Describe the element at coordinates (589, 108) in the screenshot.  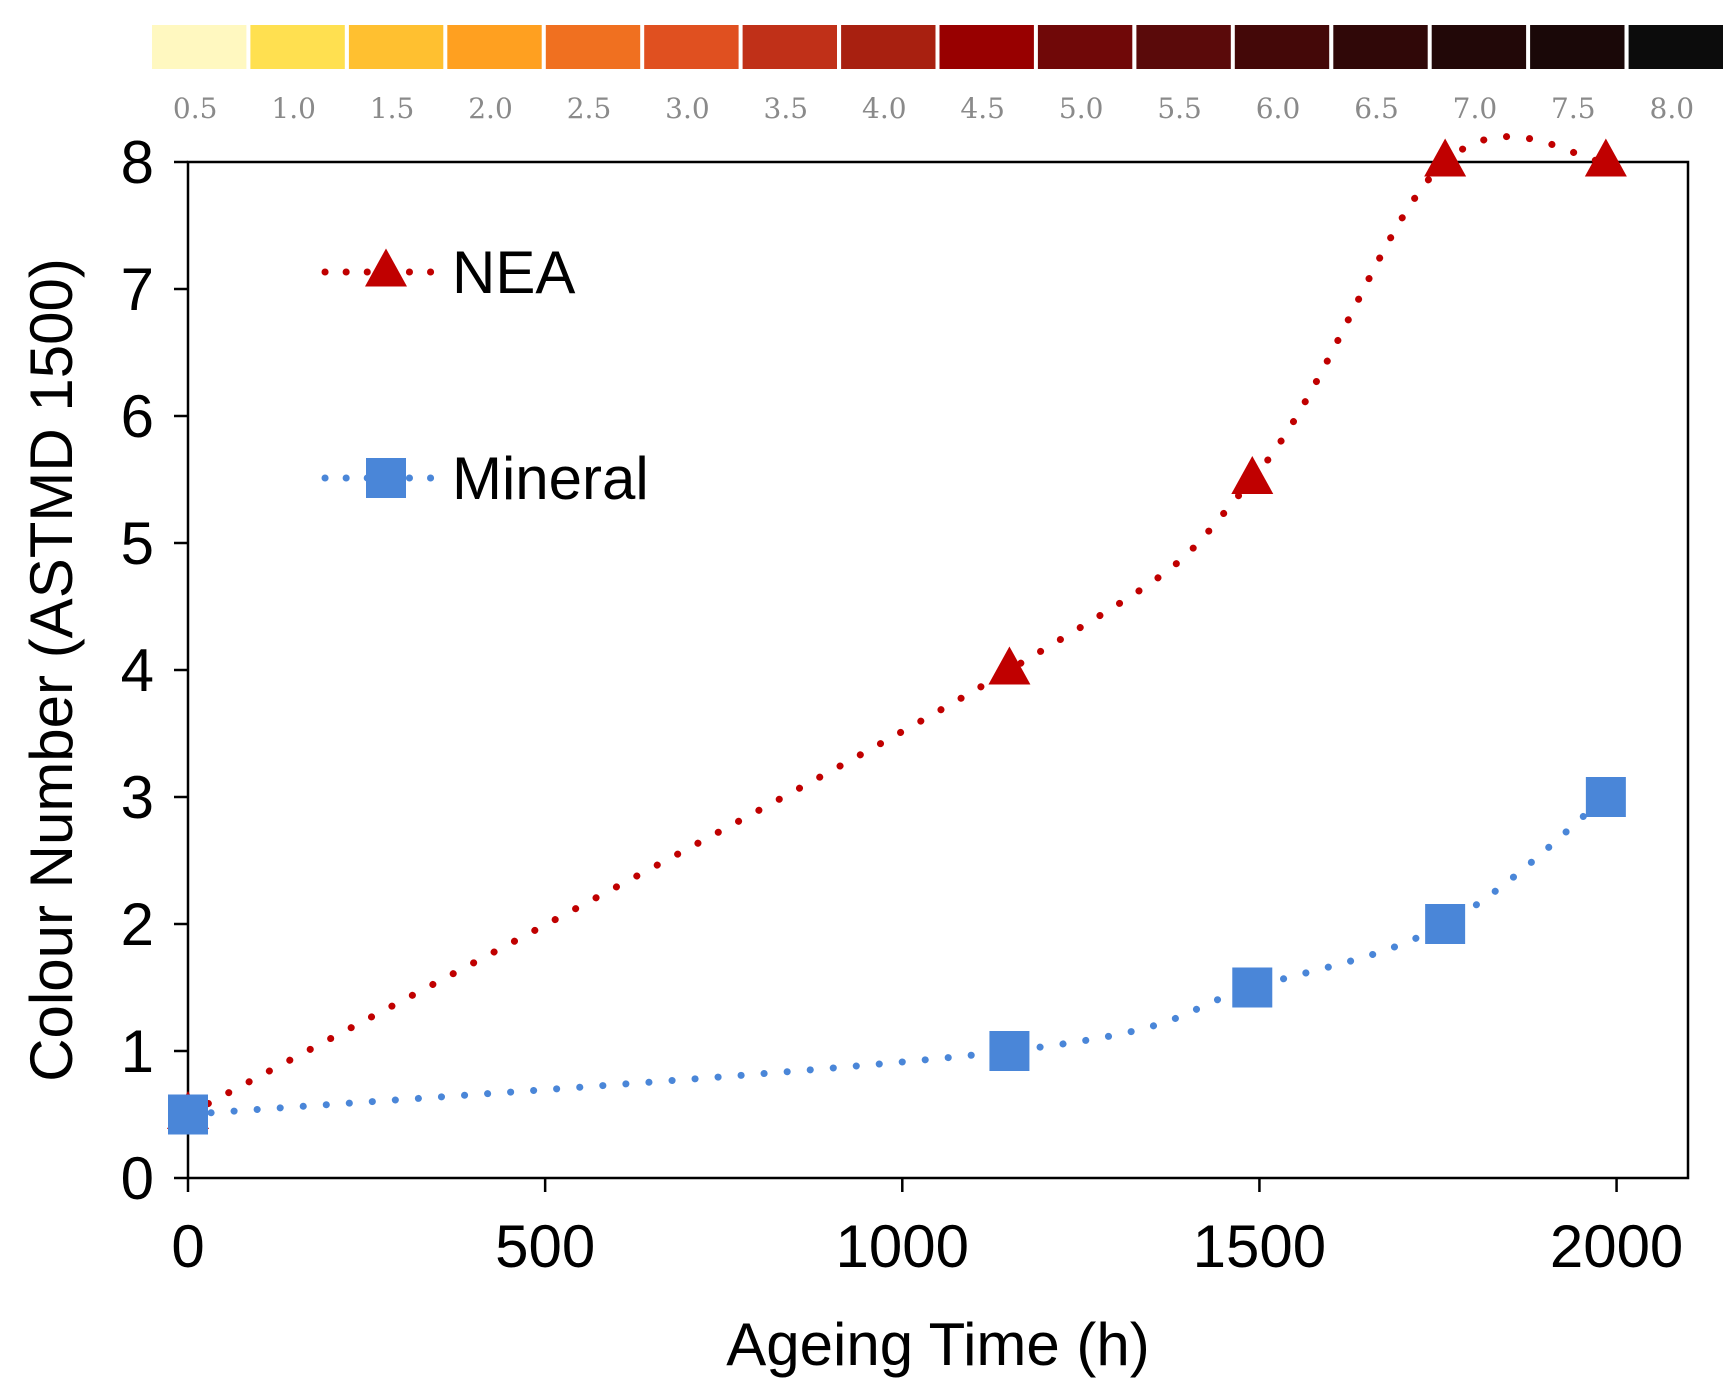
I see `colour-scale-label: 2.5` at that location.